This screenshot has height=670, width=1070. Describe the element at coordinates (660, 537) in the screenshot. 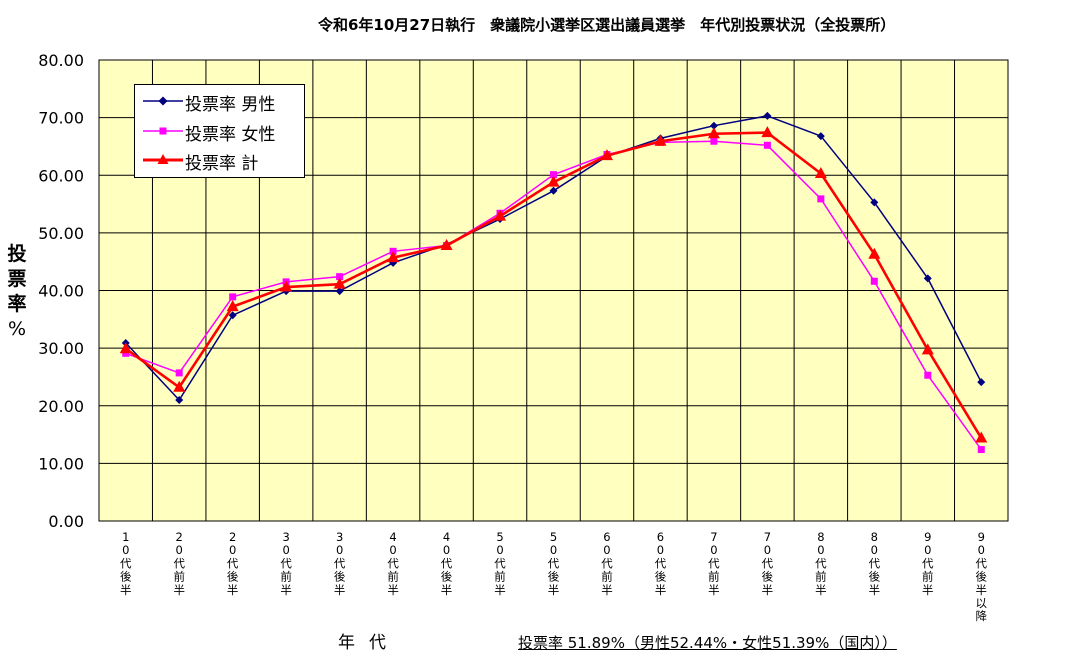

I see `x-tick-label-char: 6` at that location.